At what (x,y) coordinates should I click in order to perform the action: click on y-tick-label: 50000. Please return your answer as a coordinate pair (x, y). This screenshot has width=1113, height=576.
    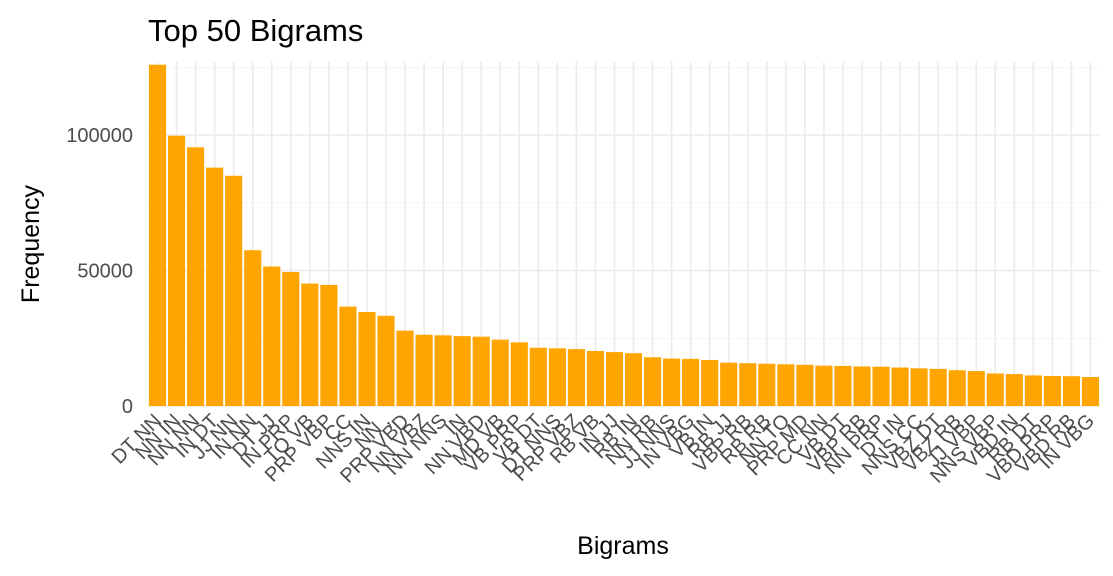
    Looking at the image, I should click on (105, 272).